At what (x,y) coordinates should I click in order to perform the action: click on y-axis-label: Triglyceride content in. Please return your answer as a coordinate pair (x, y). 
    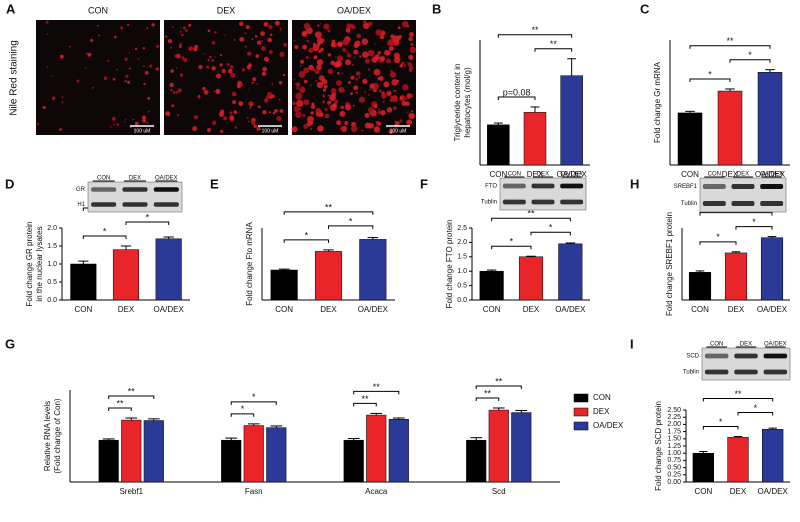
    Looking at the image, I should click on (457, 103).